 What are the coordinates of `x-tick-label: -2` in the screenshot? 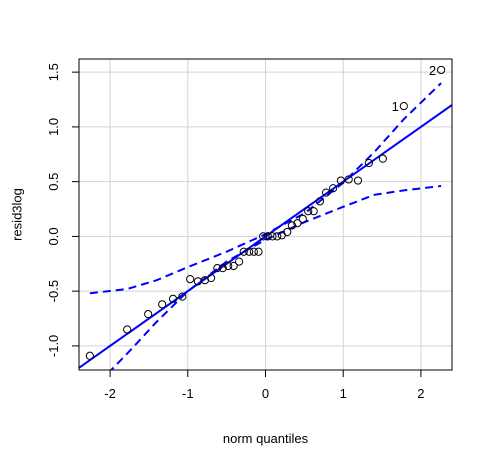 It's located at (110, 393).